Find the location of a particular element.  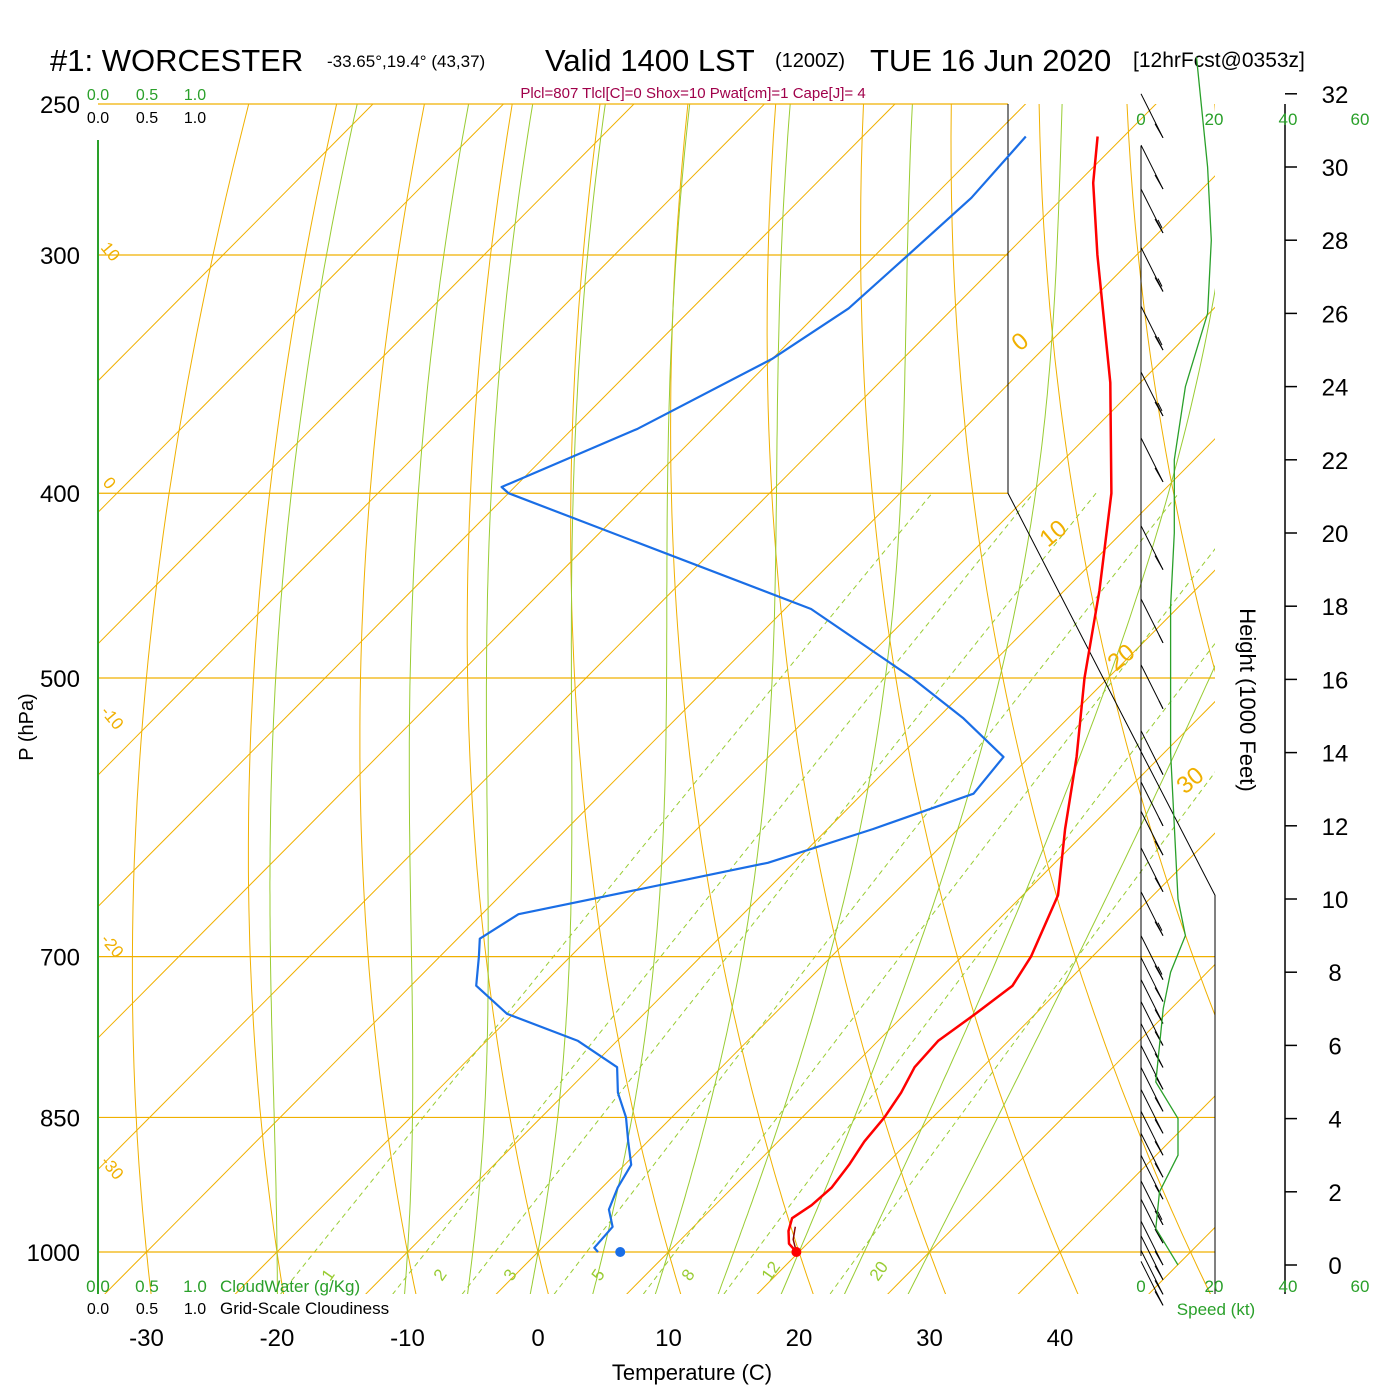

height-tick-label: 12 is located at coordinates (1335, 827).